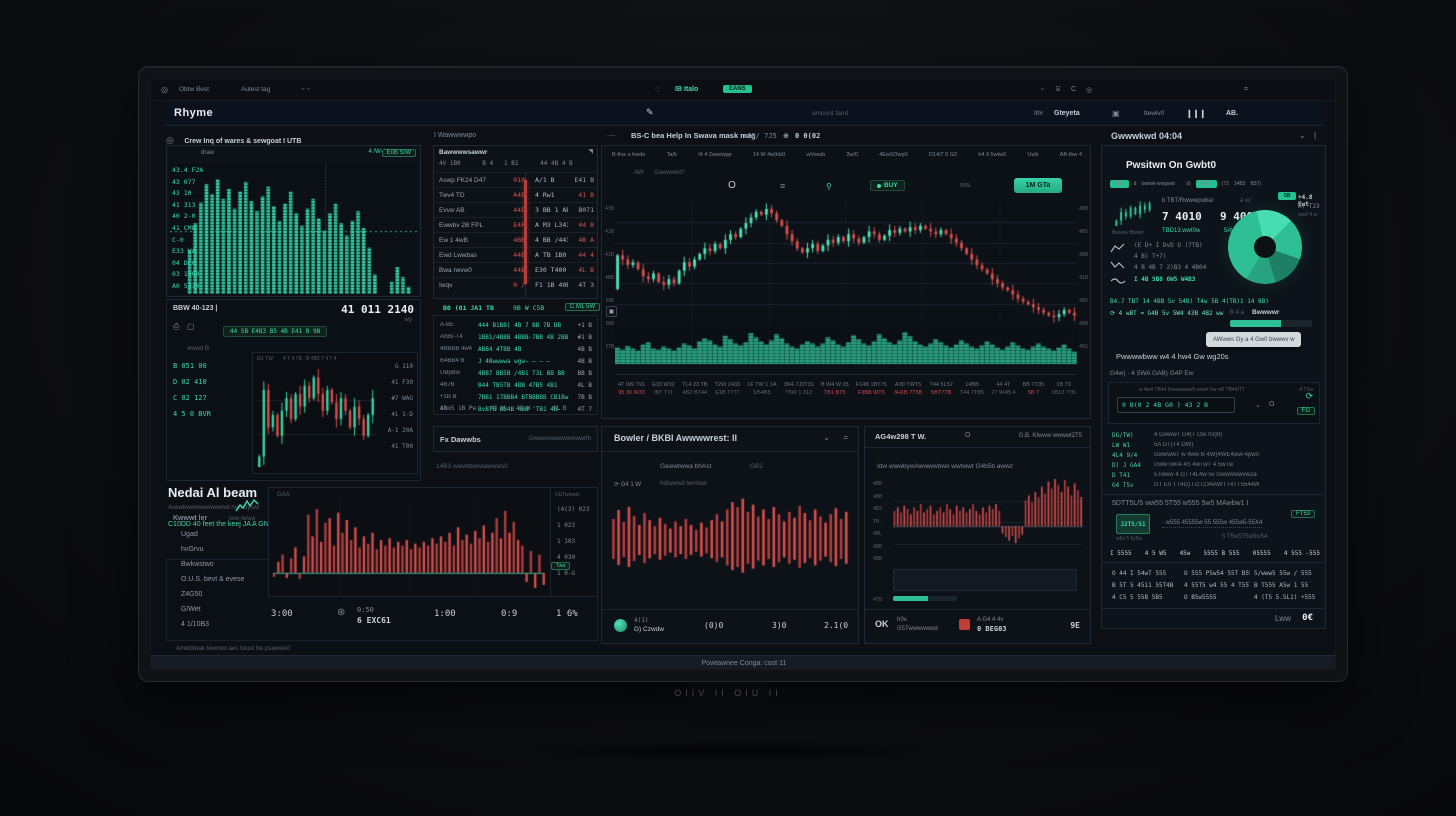  I want to click on circle-icon: O, so click(968, 435).